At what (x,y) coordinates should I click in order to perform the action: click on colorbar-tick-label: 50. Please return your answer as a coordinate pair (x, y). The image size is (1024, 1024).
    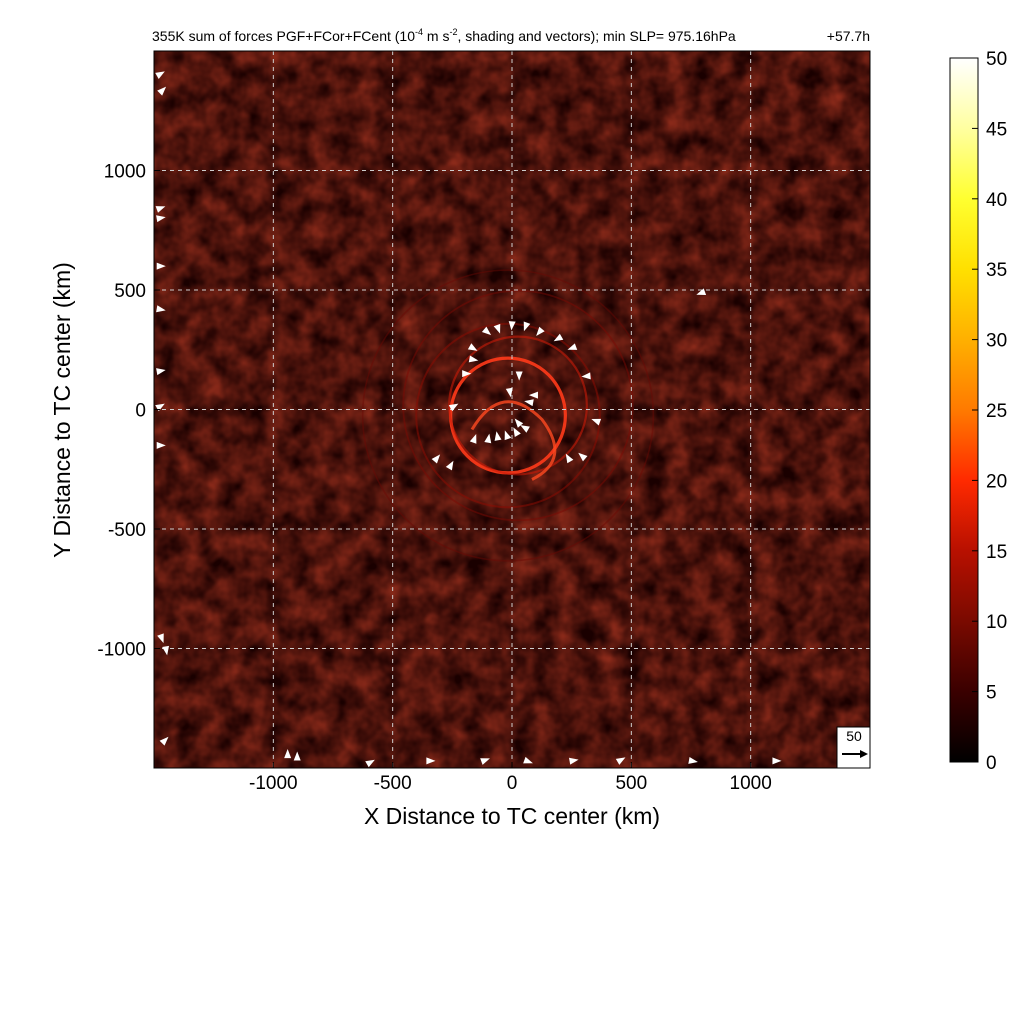
    Looking at the image, I should click on (996, 59).